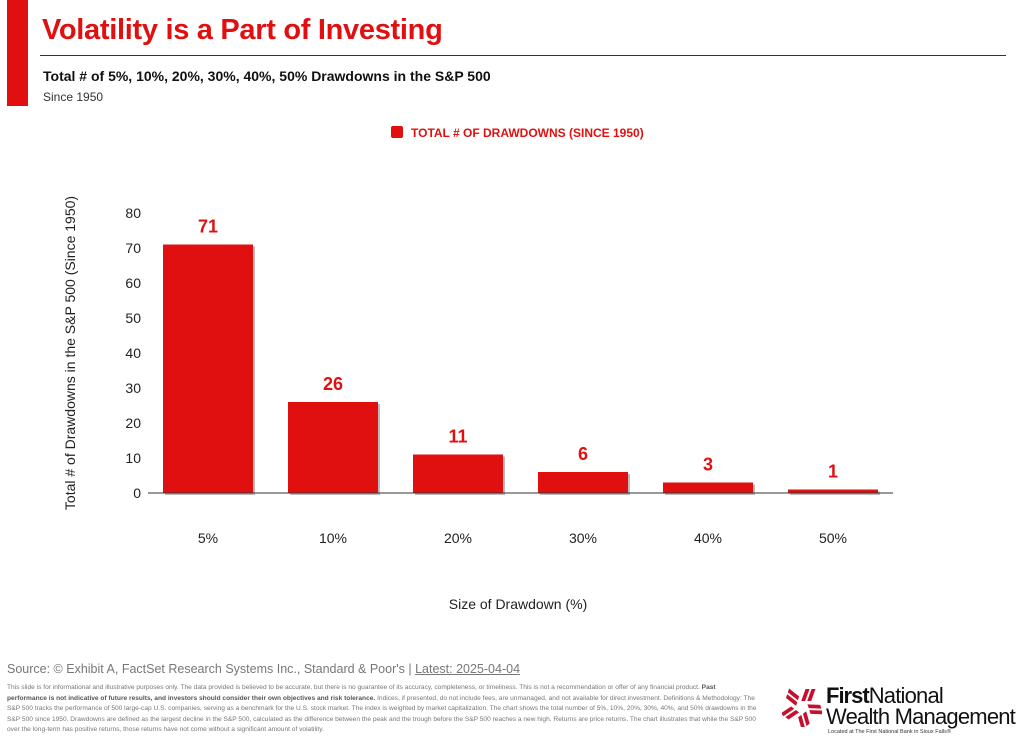 The width and height of the screenshot is (1024, 753). What do you see at coordinates (133, 458) in the screenshot?
I see `y-tick-label: 10` at bounding box center [133, 458].